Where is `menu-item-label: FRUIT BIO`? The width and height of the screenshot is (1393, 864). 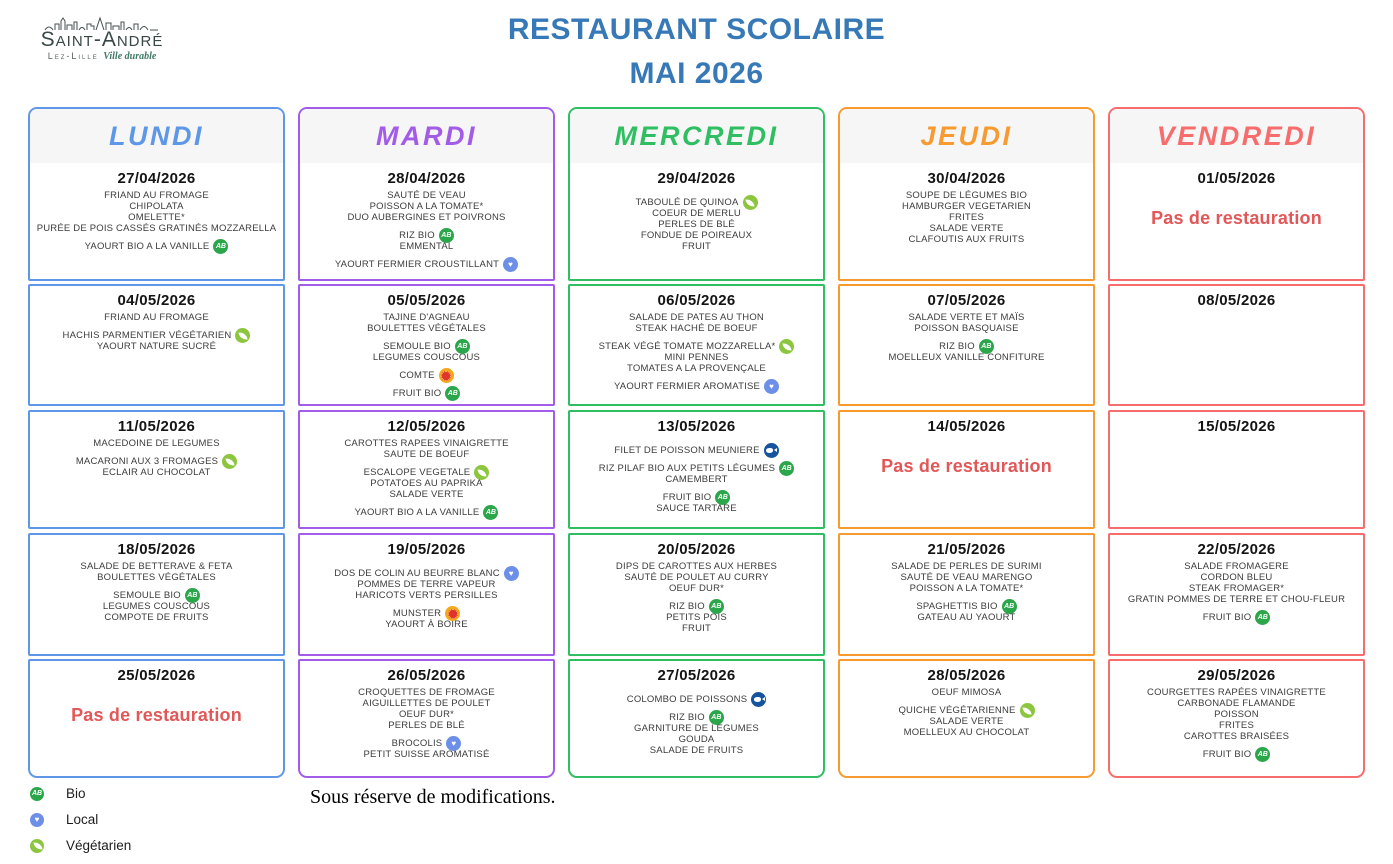 menu-item-label: FRUIT BIO is located at coordinates (687, 497).